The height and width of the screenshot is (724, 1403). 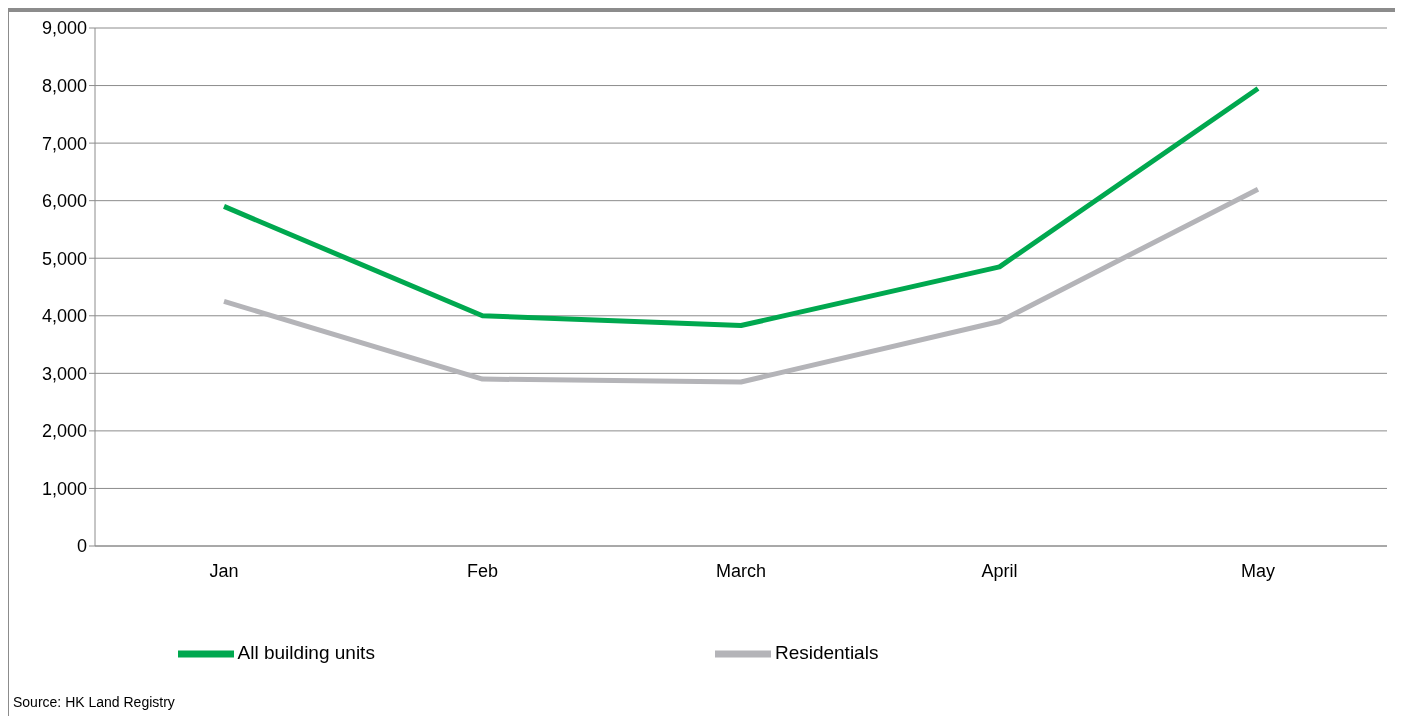 What do you see at coordinates (64, 373) in the screenshot?
I see `y-tick-label: 3,000` at bounding box center [64, 373].